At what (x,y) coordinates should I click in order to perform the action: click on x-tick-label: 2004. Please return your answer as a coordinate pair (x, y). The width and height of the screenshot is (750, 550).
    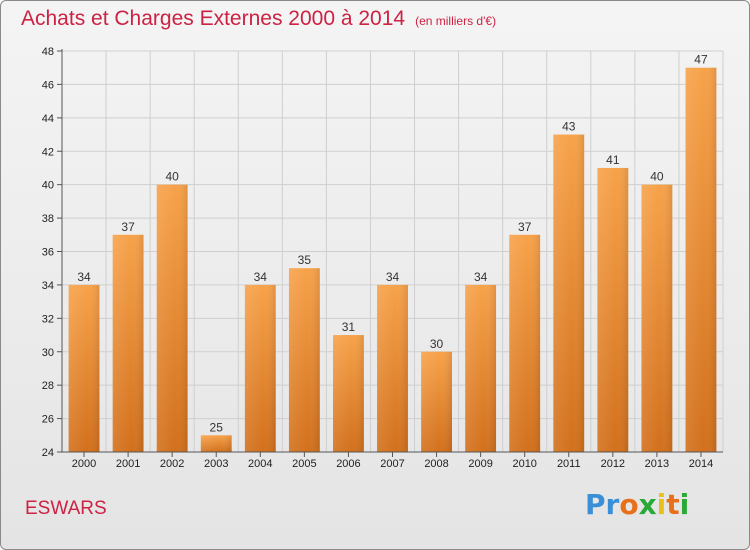
    Looking at the image, I should click on (260, 464).